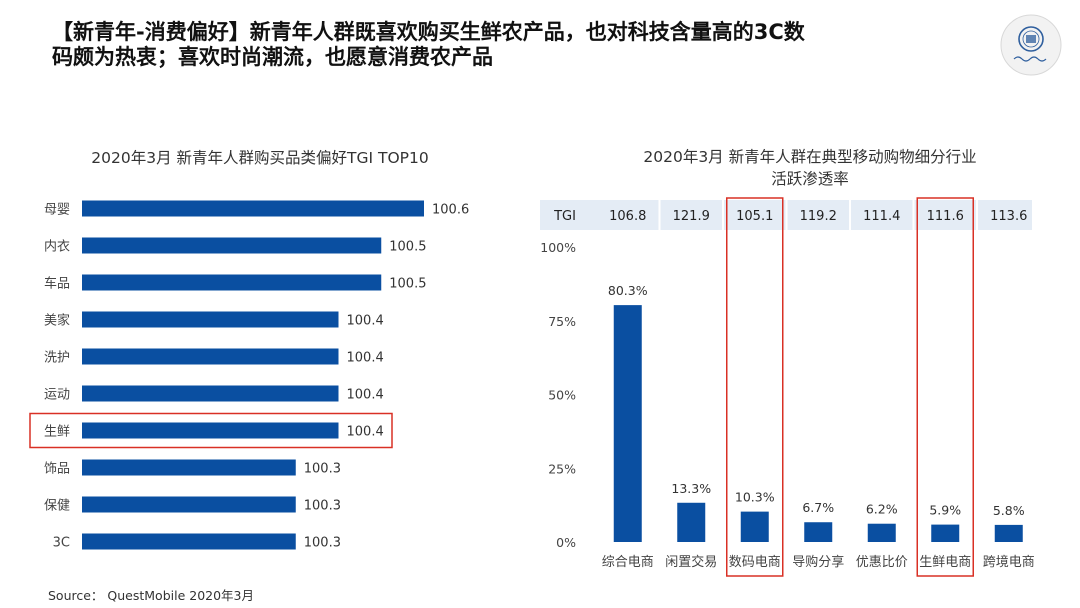 Image resolution: width=1080 pixels, height=608 pixels. I want to click on right-chart-title-line-1: 2020年3月 新青年人群在典型移动购物细分行业, so click(810, 157).